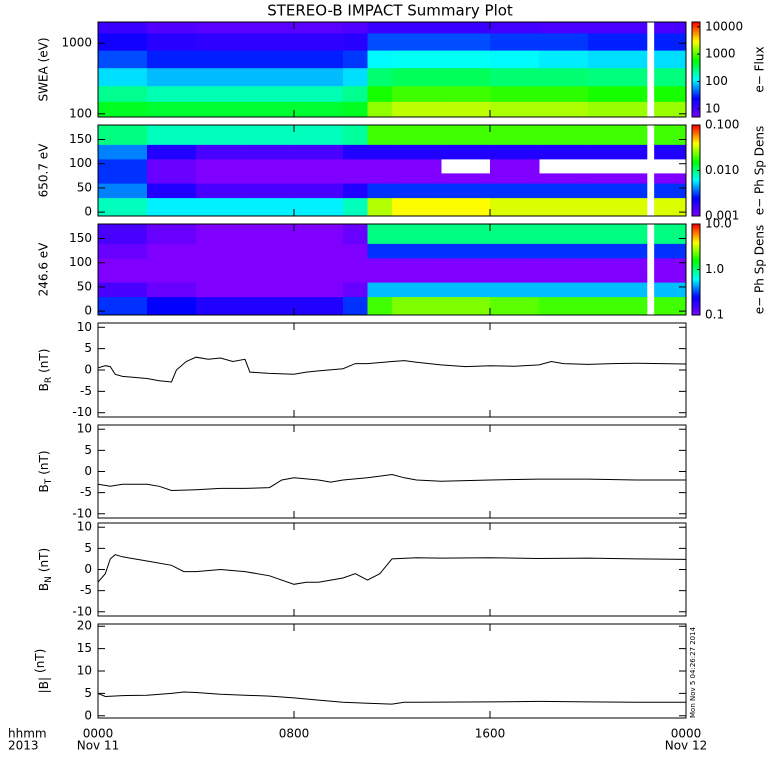 This screenshot has width=780, height=780. What do you see at coordinates (82, 611) in the screenshot?
I see `y-tick-label: -10` at bounding box center [82, 611].